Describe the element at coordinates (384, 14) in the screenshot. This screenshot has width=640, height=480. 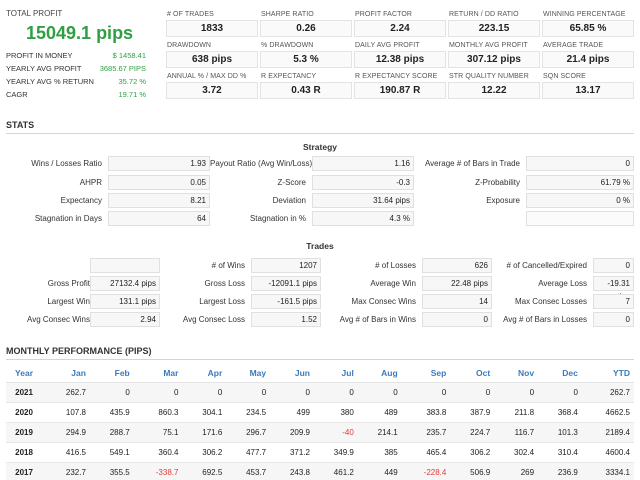
I see `metric-label: PROFIT FACTOR` at that location.